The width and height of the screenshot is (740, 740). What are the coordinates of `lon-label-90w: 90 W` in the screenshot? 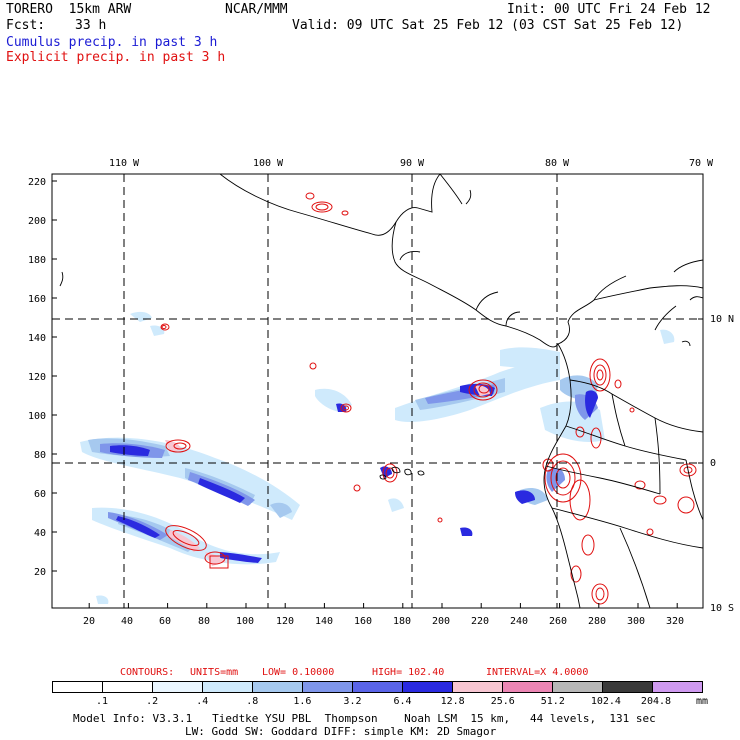 It's located at (412, 163).